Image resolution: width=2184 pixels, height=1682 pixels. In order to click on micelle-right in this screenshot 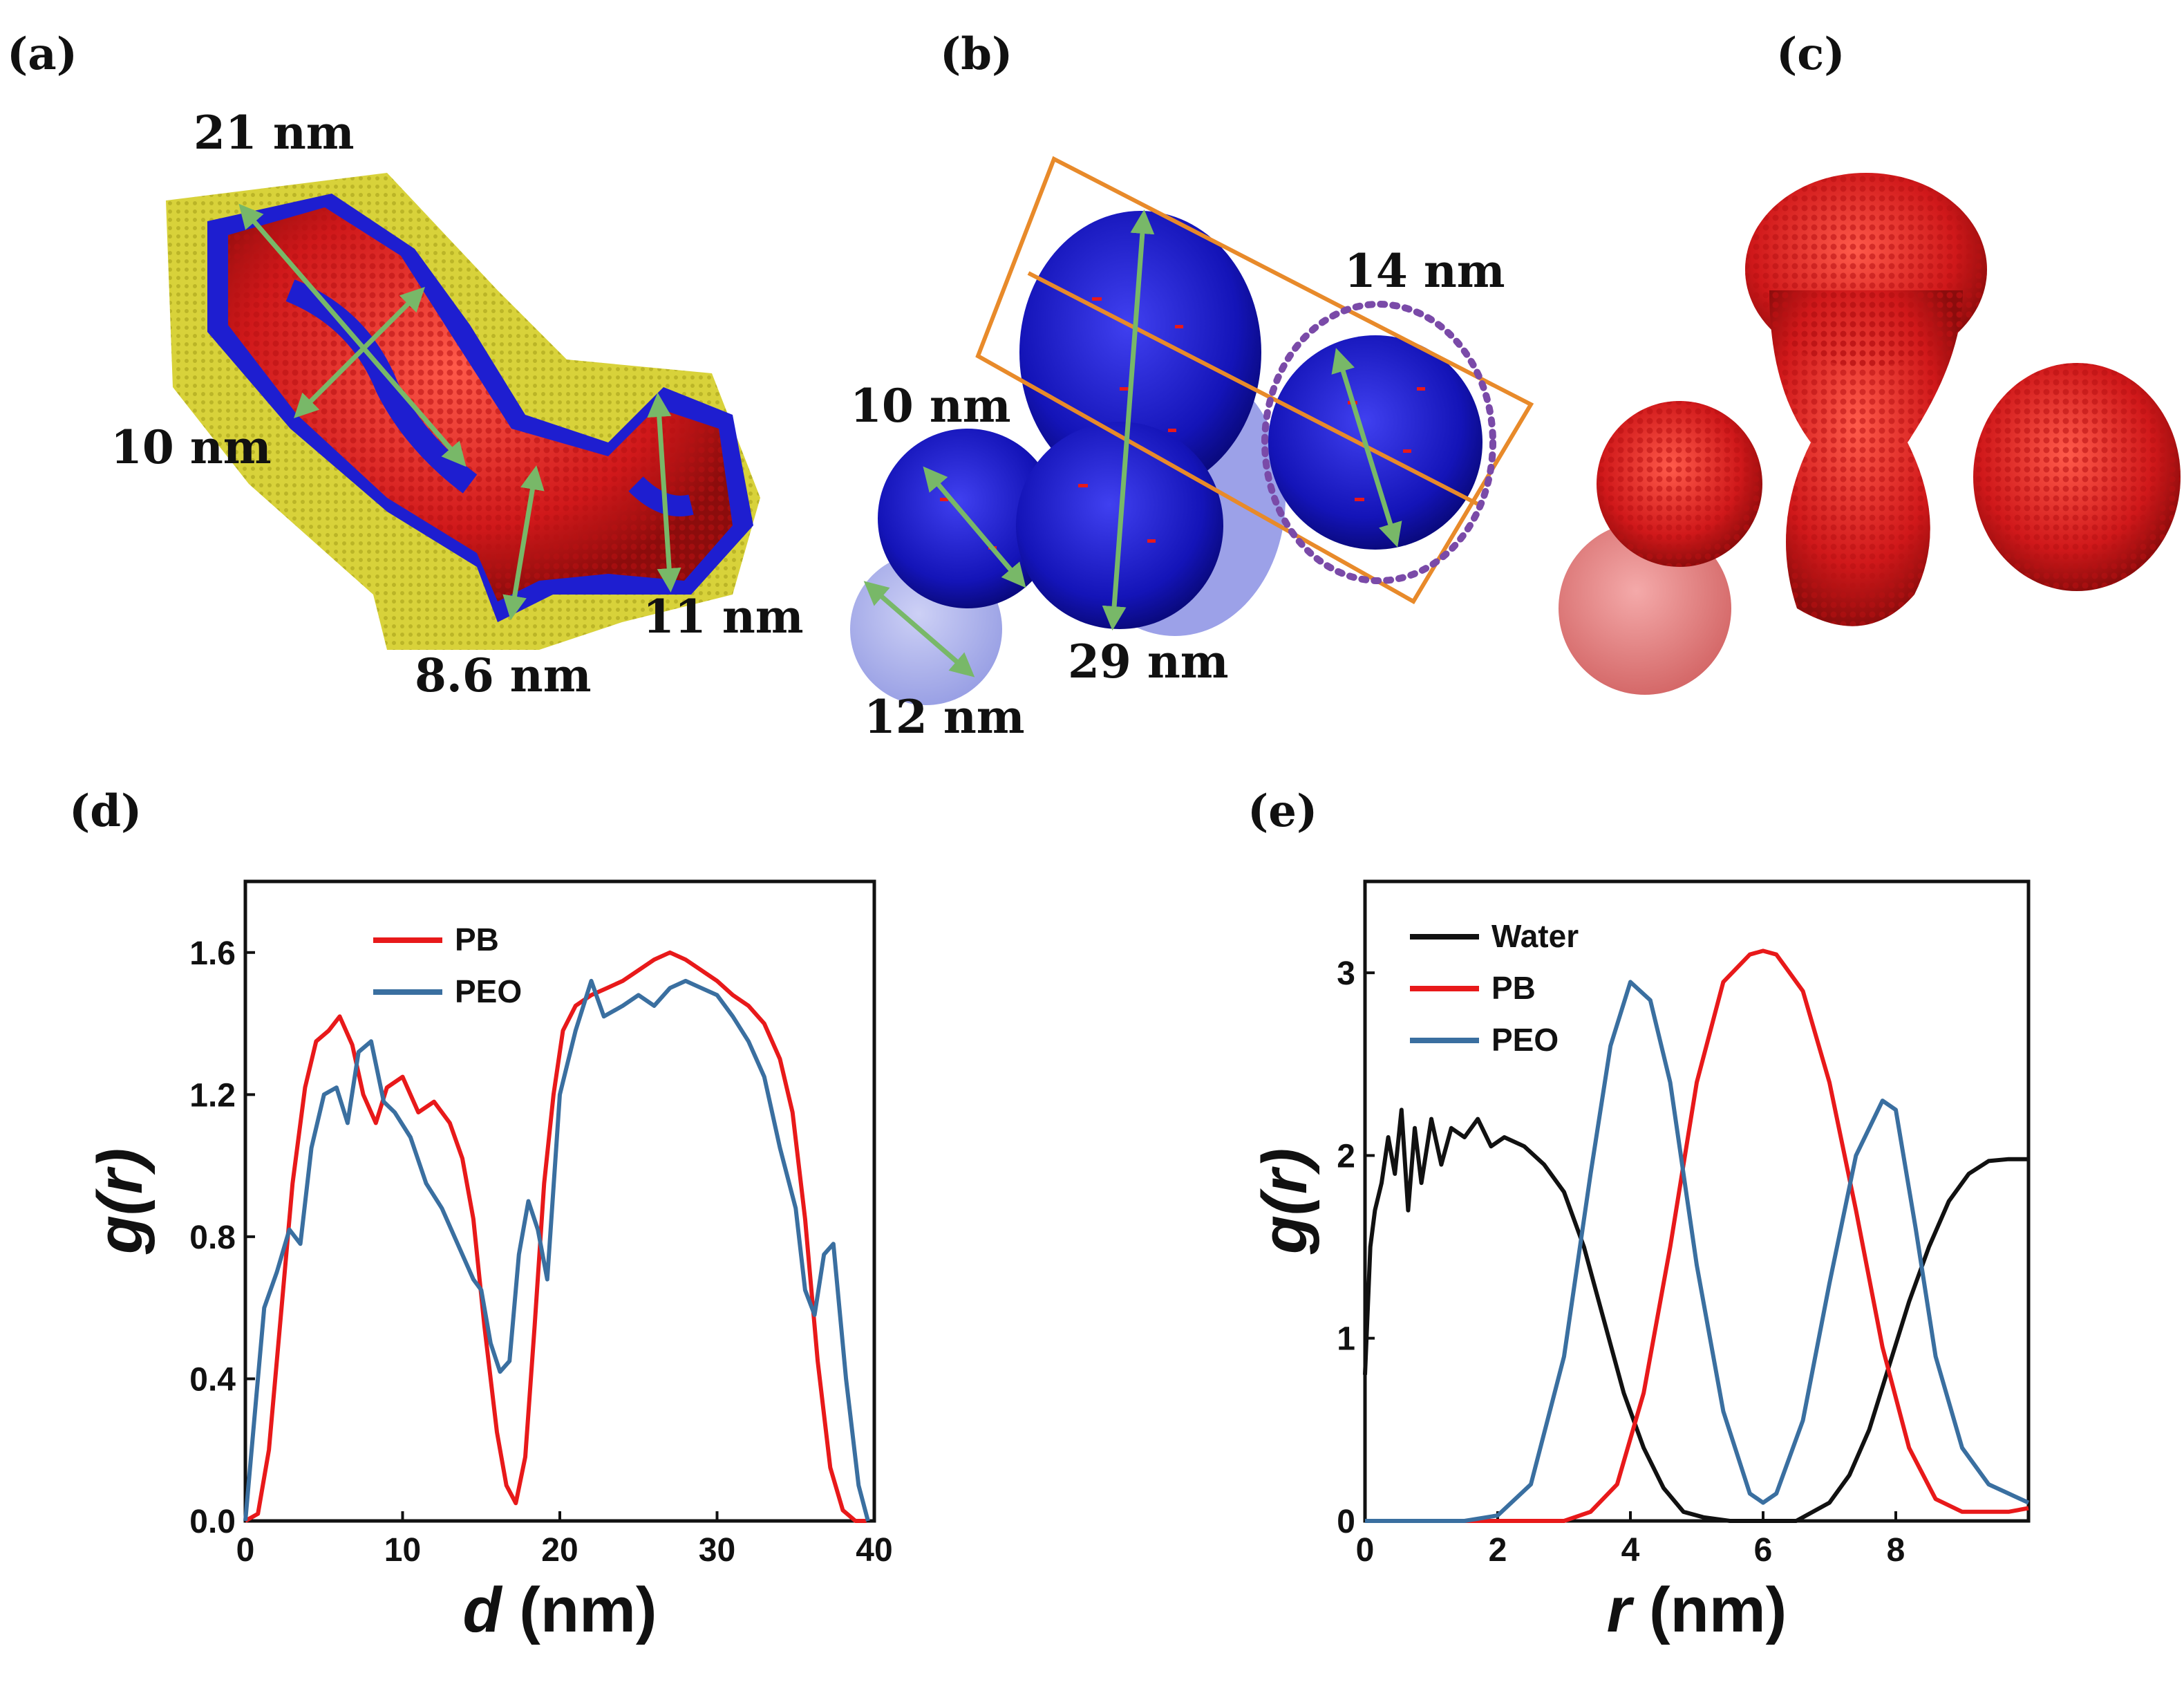, I will do `click(1375, 442)`.